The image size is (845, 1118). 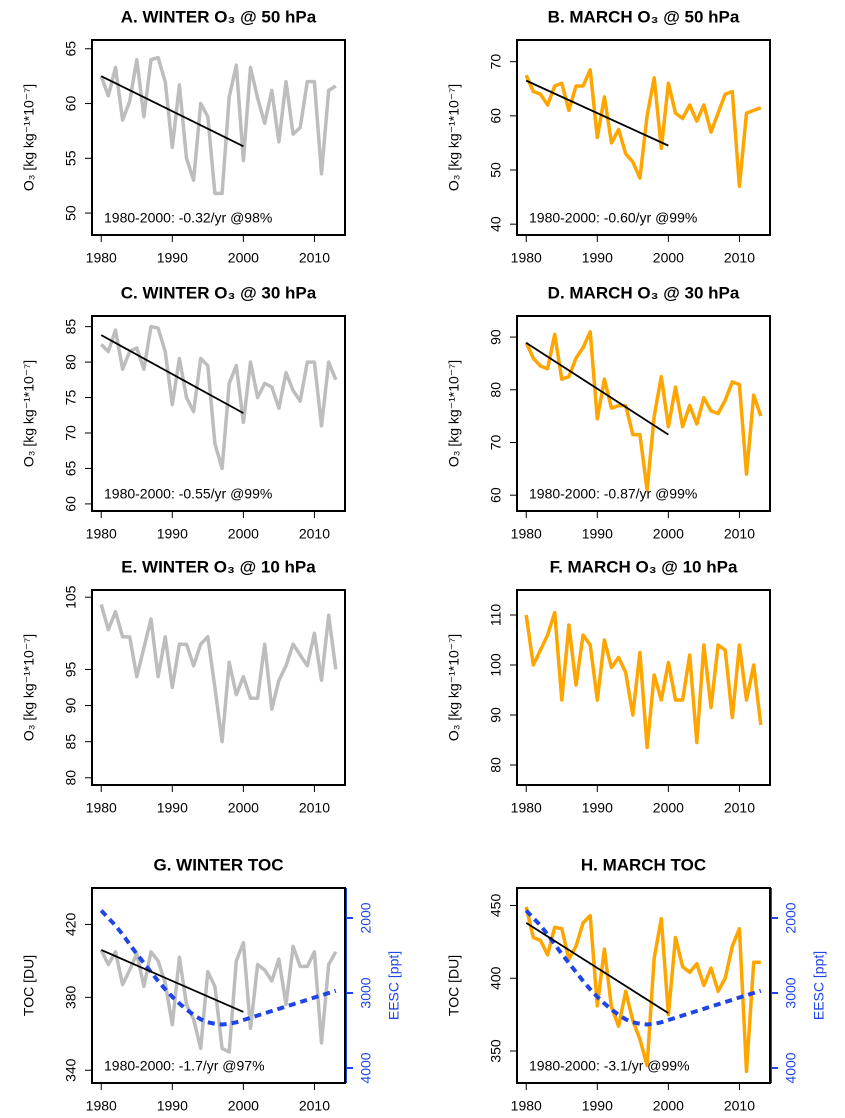 I want to click on panel-title: A. WINTER O₃ @ 50 hPa, so click(x=219, y=16).